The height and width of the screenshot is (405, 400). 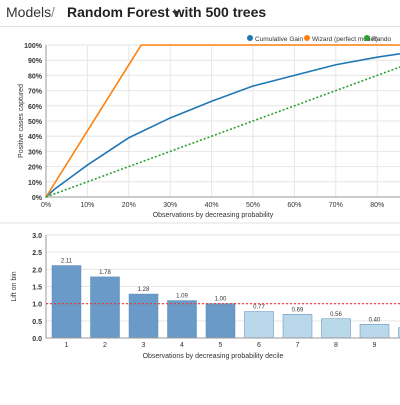 What do you see at coordinates (375, 345) in the screenshot?
I see `x-tick-label: 9` at bounding box center [375, 345].